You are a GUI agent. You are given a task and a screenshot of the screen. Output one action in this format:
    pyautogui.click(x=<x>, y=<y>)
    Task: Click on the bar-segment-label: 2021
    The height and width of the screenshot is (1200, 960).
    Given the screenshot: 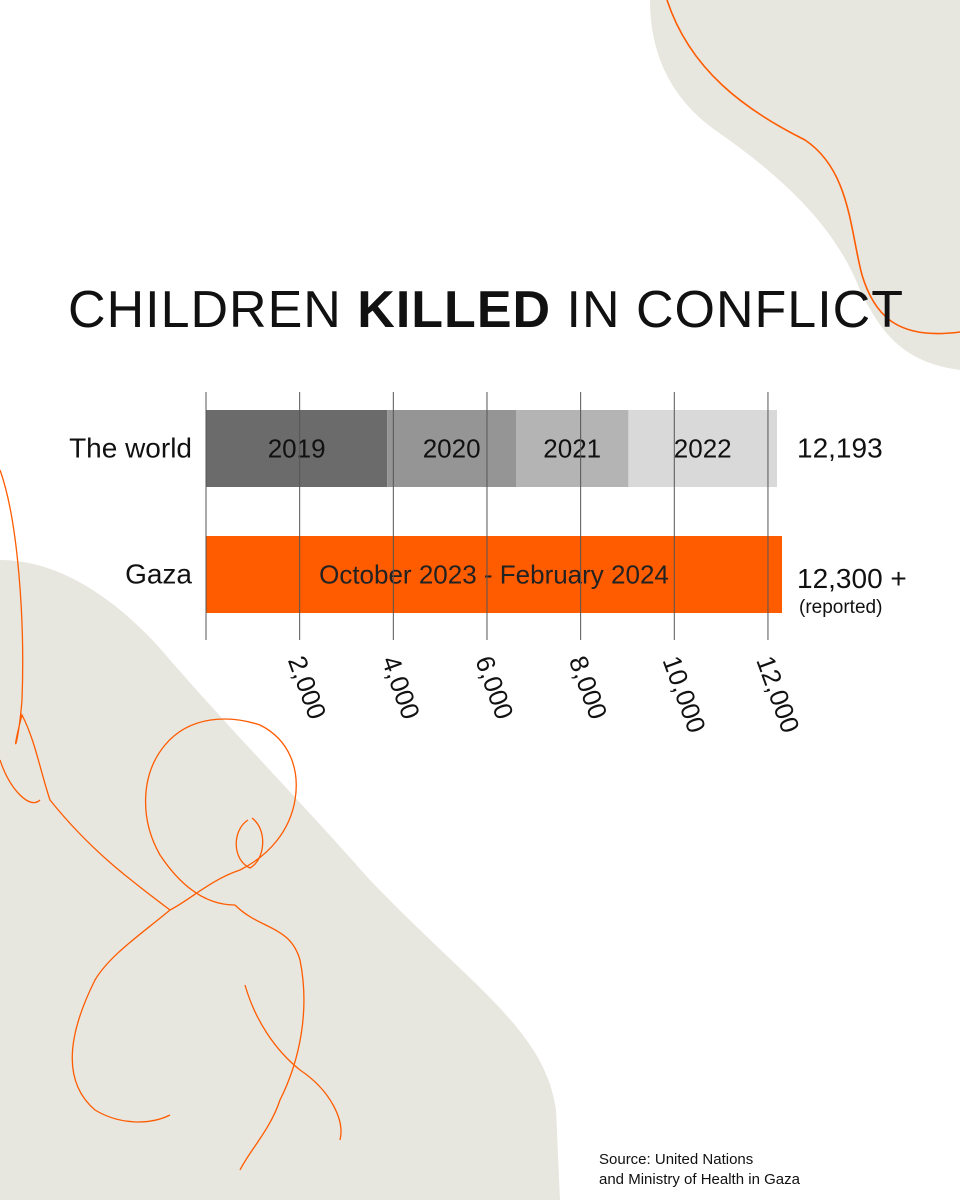 What is the action you would take?
    pyautogui.click(x=572, y=449)
    